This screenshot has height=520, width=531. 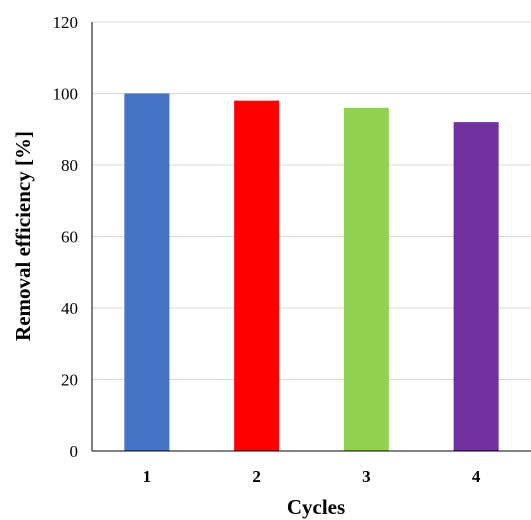 What do you see at coordinates (366, 476) in the screenshot?
I see `x-tick-label: 3` at bounding box center [366, 476].